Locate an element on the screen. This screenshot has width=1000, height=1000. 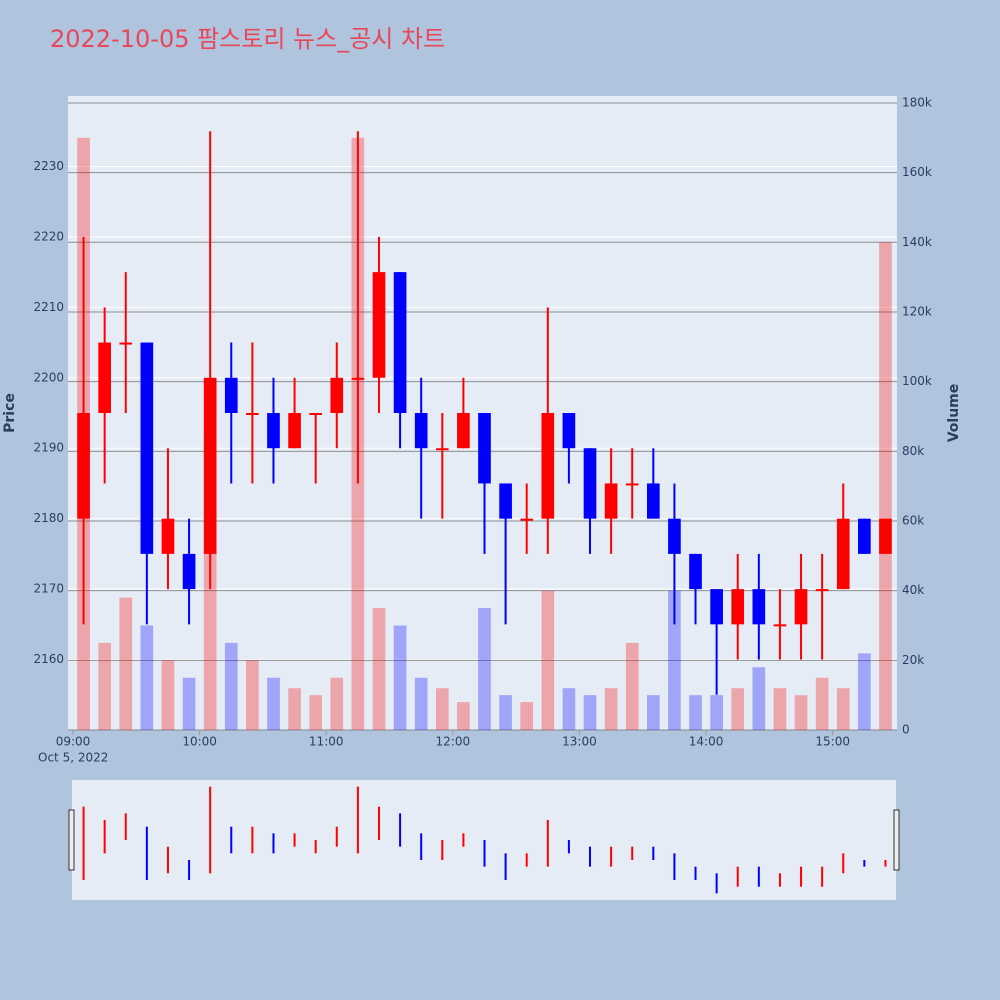
x-tick-label: 14:00 is located at coordinates (706, 742).